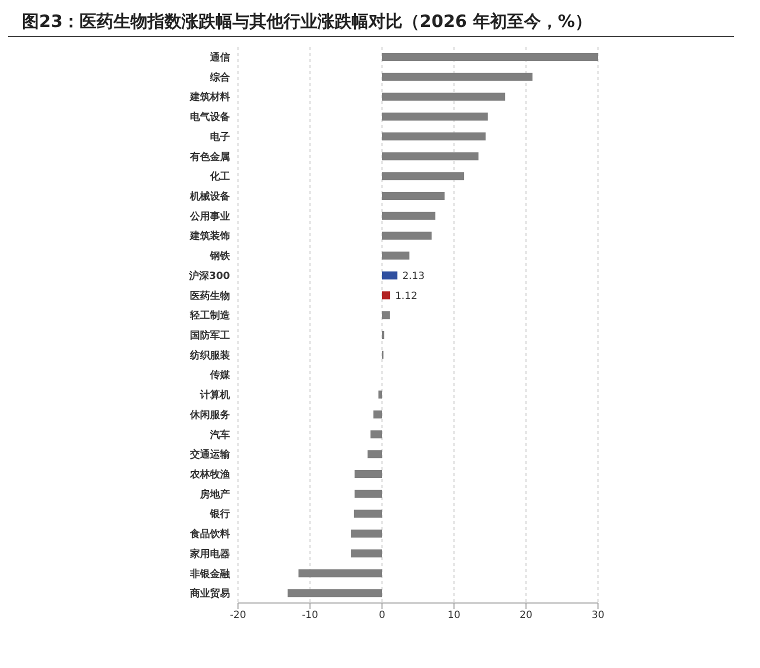 Image resolution: width=760 pixels, height=668 pixels. I want to click on y-tick-label: 房地产, so click(214, 494).